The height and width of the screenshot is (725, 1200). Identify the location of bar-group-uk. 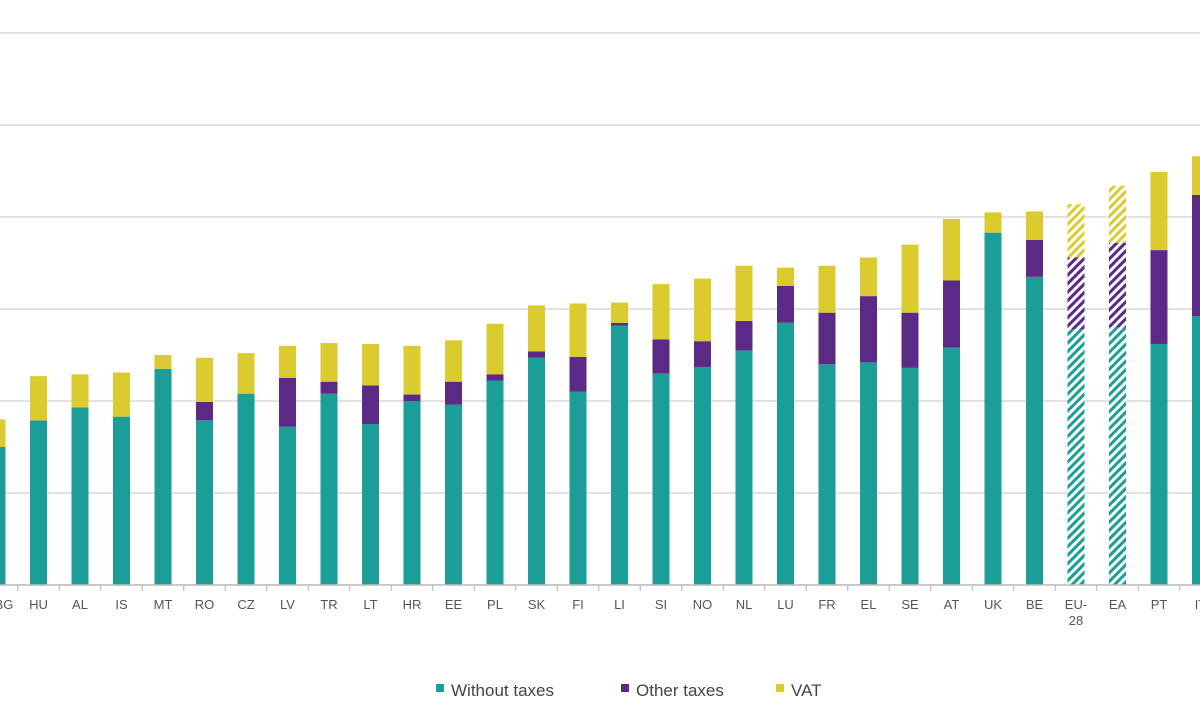
(993, 398).